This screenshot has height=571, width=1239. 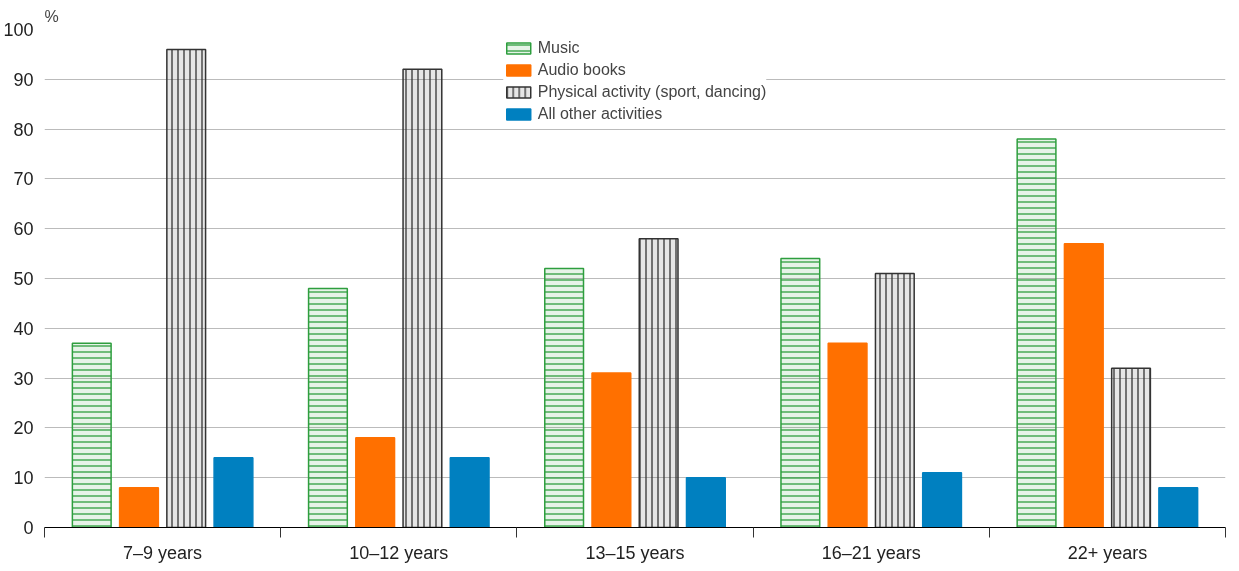 I want to click on y-tick-label: 80, so click(x=23, y=129).